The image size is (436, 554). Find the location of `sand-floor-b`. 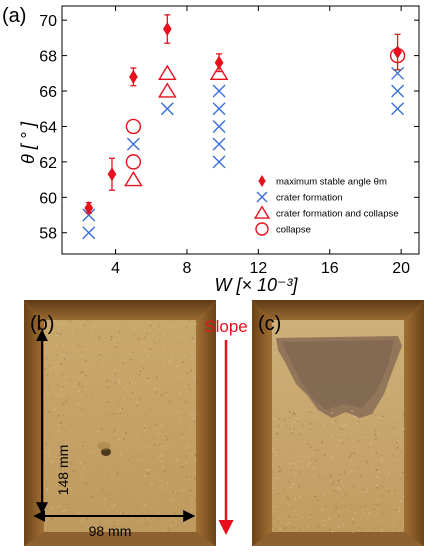

sand-floor-b is located at coordinates (120, 426).